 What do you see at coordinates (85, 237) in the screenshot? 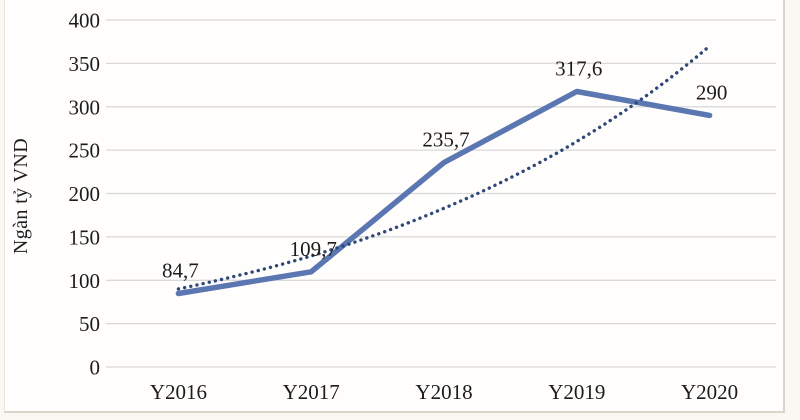
I see `y-tick-label: 150` at bounding box center [85, 237].